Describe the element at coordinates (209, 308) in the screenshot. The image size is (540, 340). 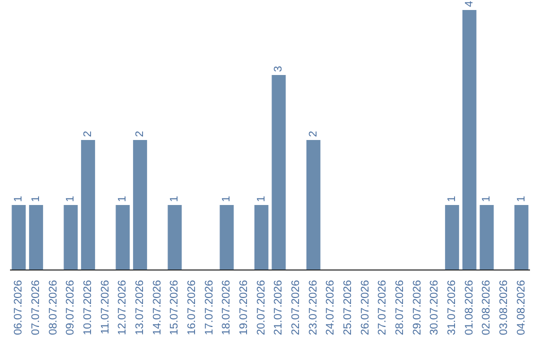
I see `x-tick-label: 17.07.2026` at that location.